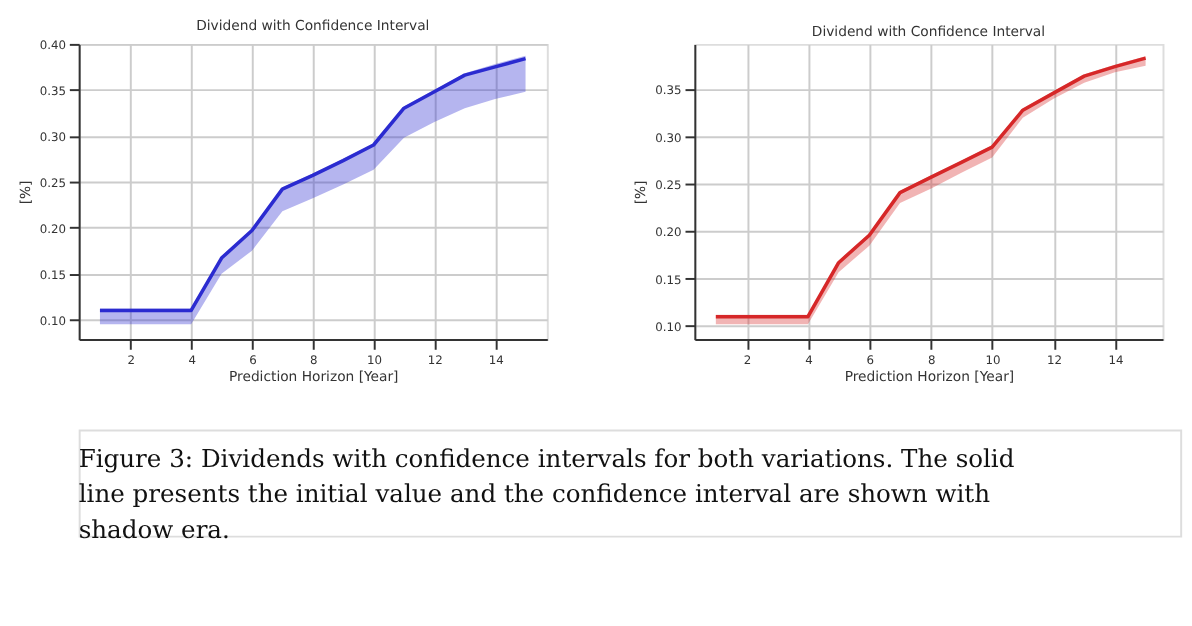 The width and height of the screenshot is (1192, 626). Describe the element at coordinates (546, 494) in the screenshot. I see `caption: Figure 3: Dividends with confidence intervals for both variations. The solid line presents the initial value and the confidence interval are shown with shadow era.` at that location.